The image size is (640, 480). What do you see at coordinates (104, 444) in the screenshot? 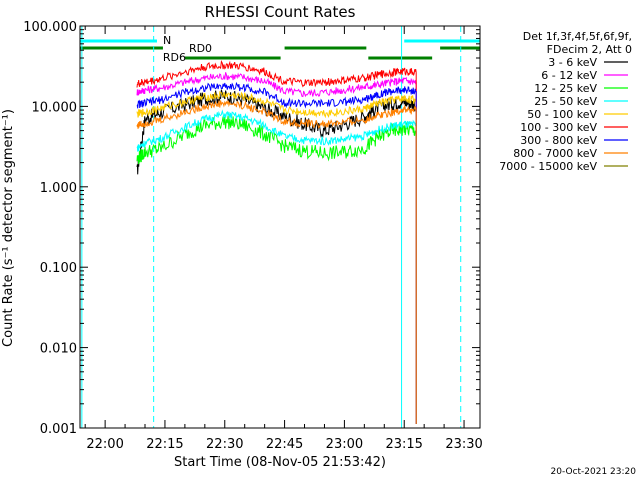
I see `x-tick-label: 22:00` at bounding box center [104, 444].